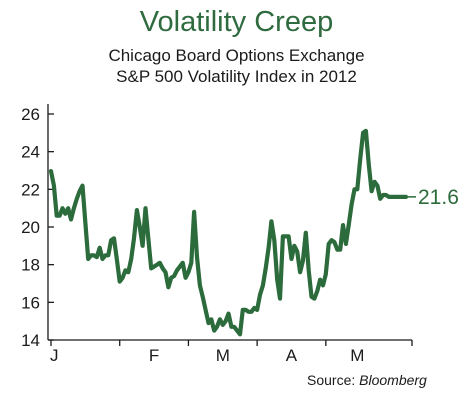  What do you see at coordinates (54, 355) in the screenshot?
I see `x-tick-label: J` at bounding box center [54, 355].